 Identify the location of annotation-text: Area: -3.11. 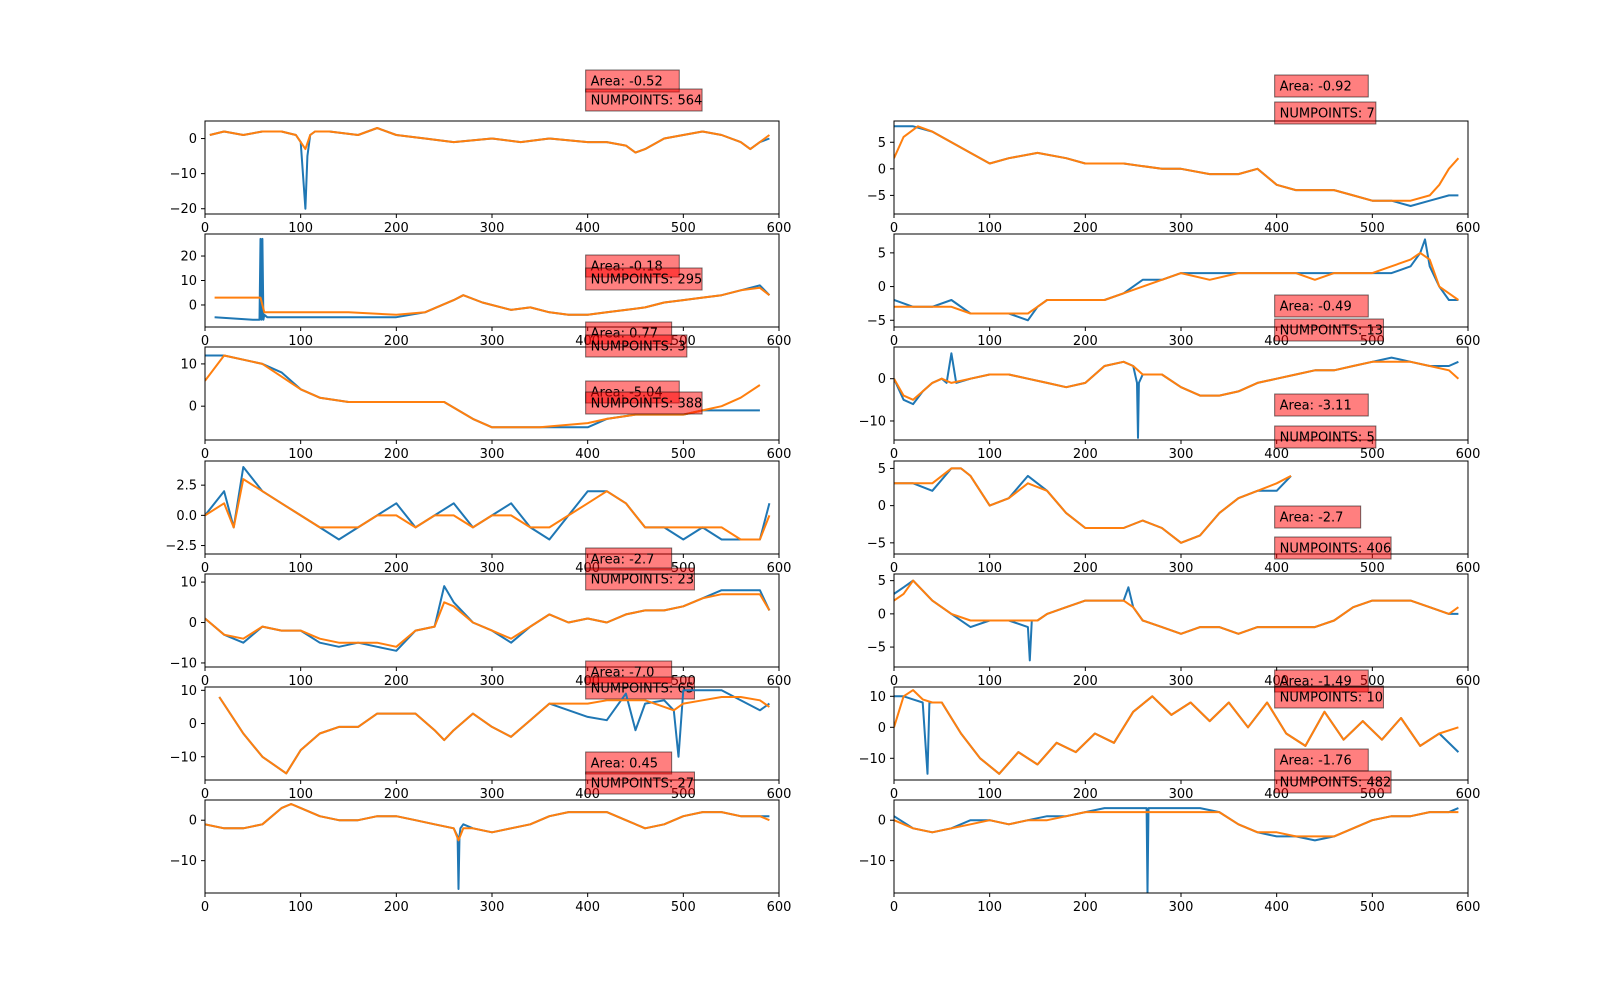
(1316, 406).